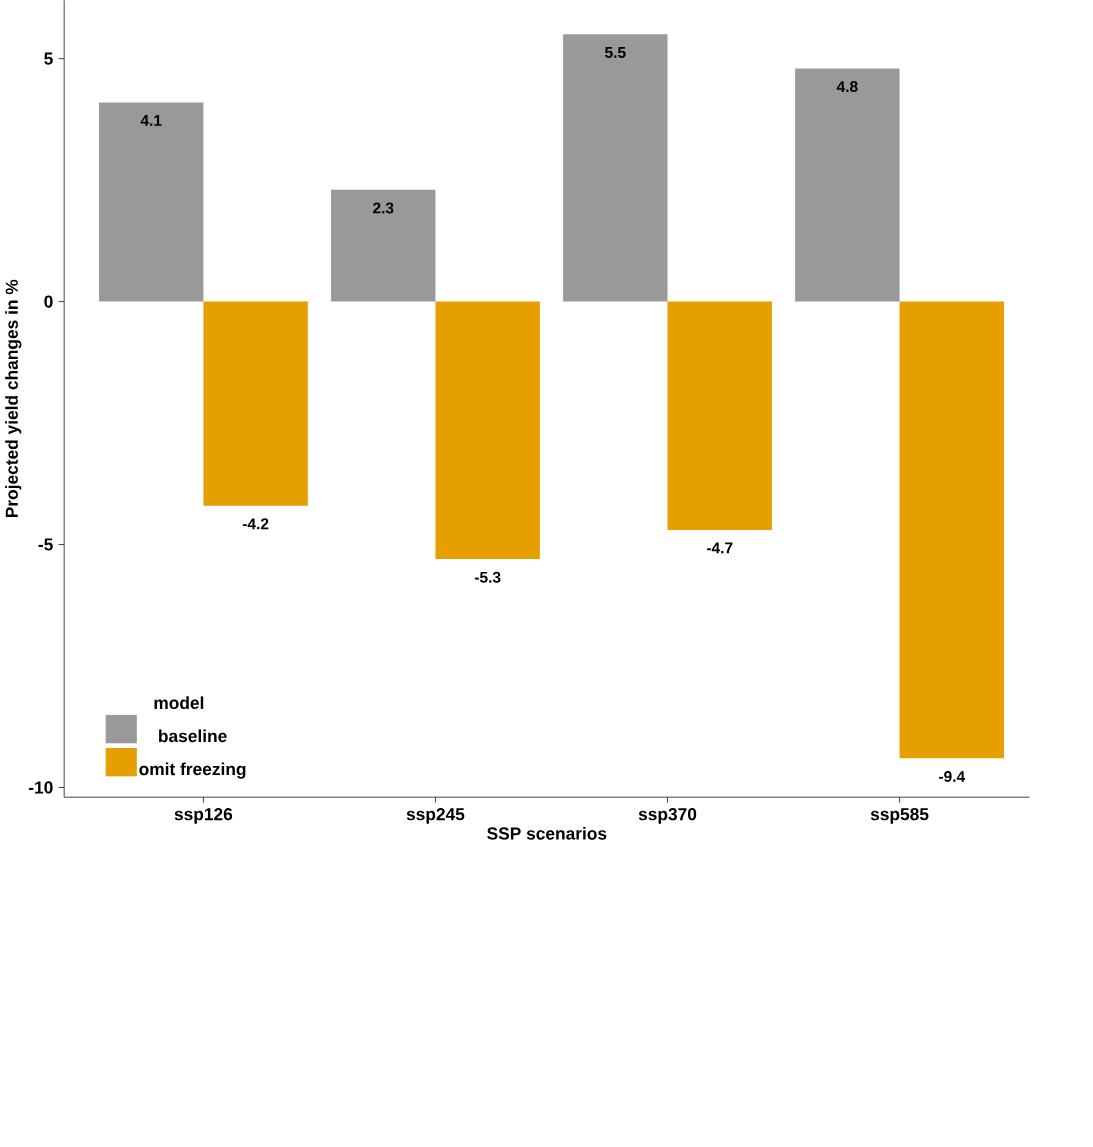  I want to click on y-tick-label: 0, so click(48, 301).